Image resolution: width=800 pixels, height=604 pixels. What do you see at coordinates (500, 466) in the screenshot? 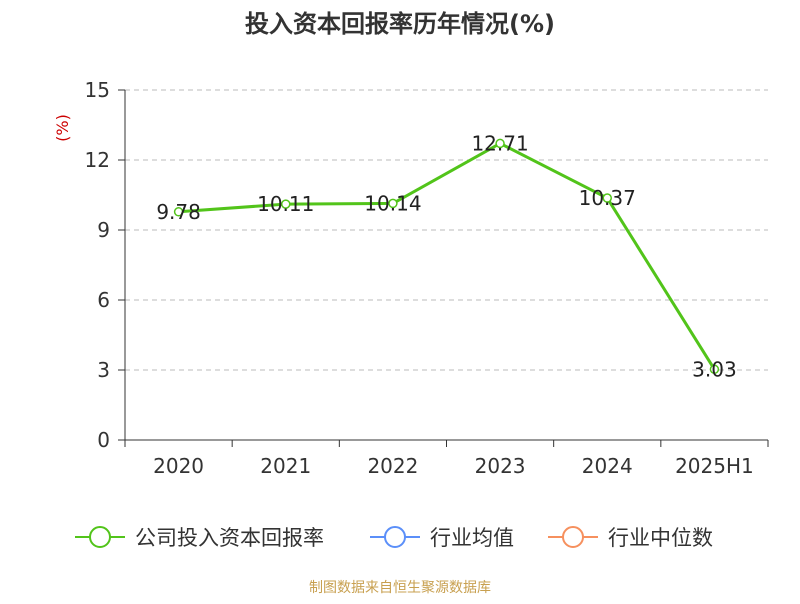
I see `x-tick-label: 2023` at bounding box center [500, 466].